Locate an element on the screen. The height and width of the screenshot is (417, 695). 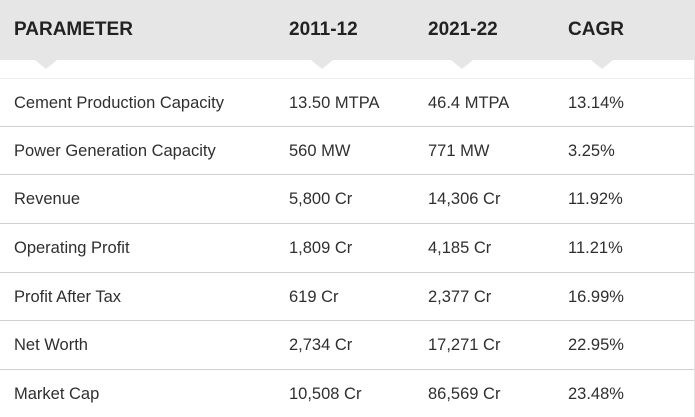
cell-2011-12: 619 Cr is located at coordinates (314, 296).